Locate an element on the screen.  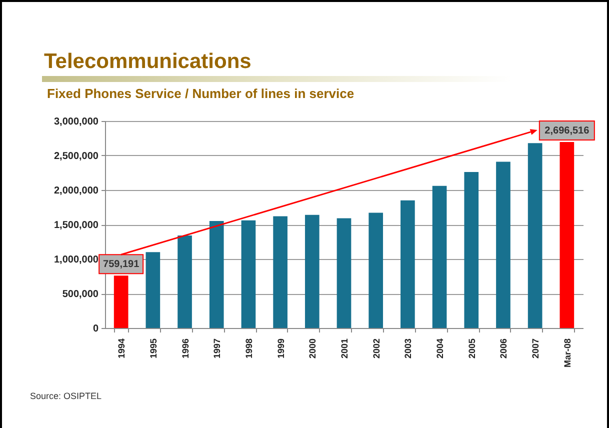
y-tick-label: 0 is located at coordinates (95, 329).